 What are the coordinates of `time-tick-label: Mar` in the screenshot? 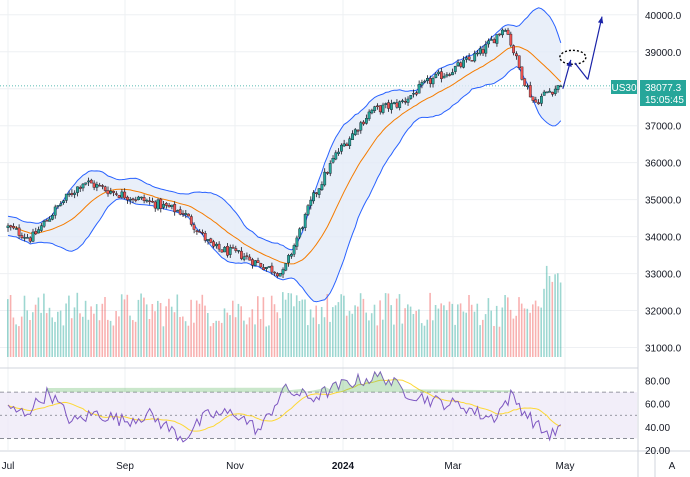 It's located at (453, 466).